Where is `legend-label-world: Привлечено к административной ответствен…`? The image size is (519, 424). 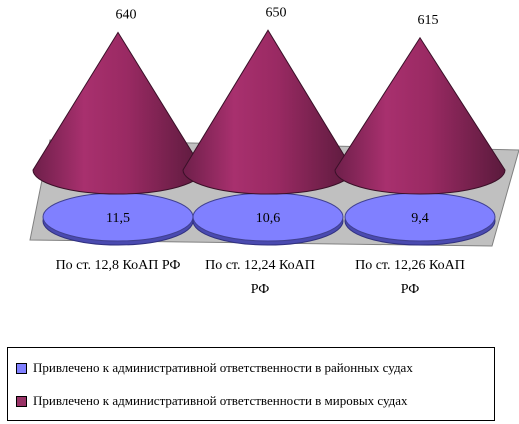 legend-label-world: Привлечено к административной ответствен… is located at coordinates (220, 400).